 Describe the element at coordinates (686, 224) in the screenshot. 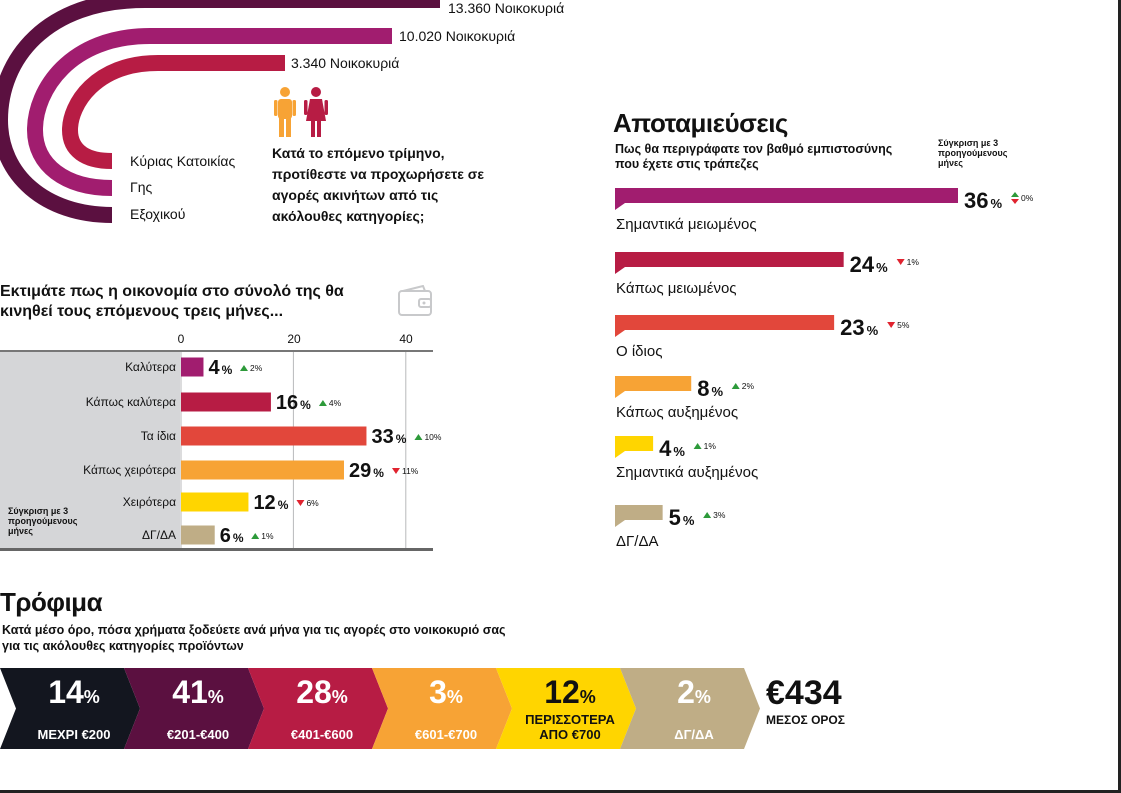

I see `savings-category-label-1: Σημαντικά μειωμένος` at that location.